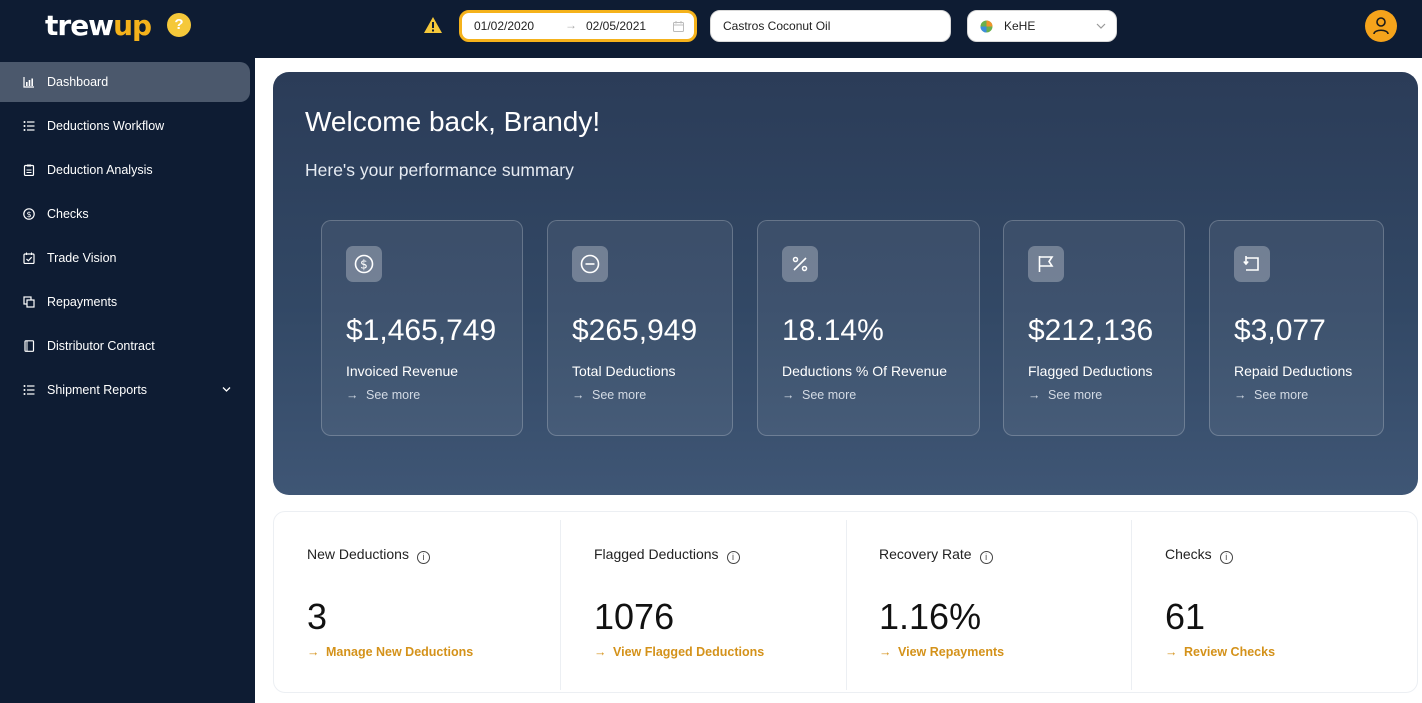 The height and width of the screenshot is (703, 1422). I want to click on kpi-title: Recovery Rate i, so click(936, 555).